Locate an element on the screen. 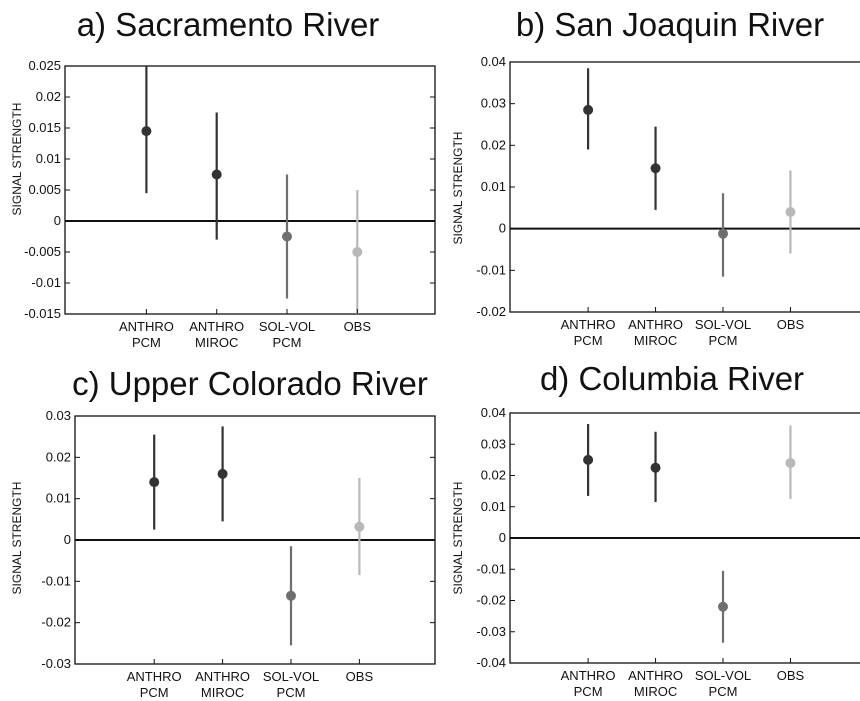  panel-title: a) Sacramento River is located at coordinates (228, 24).